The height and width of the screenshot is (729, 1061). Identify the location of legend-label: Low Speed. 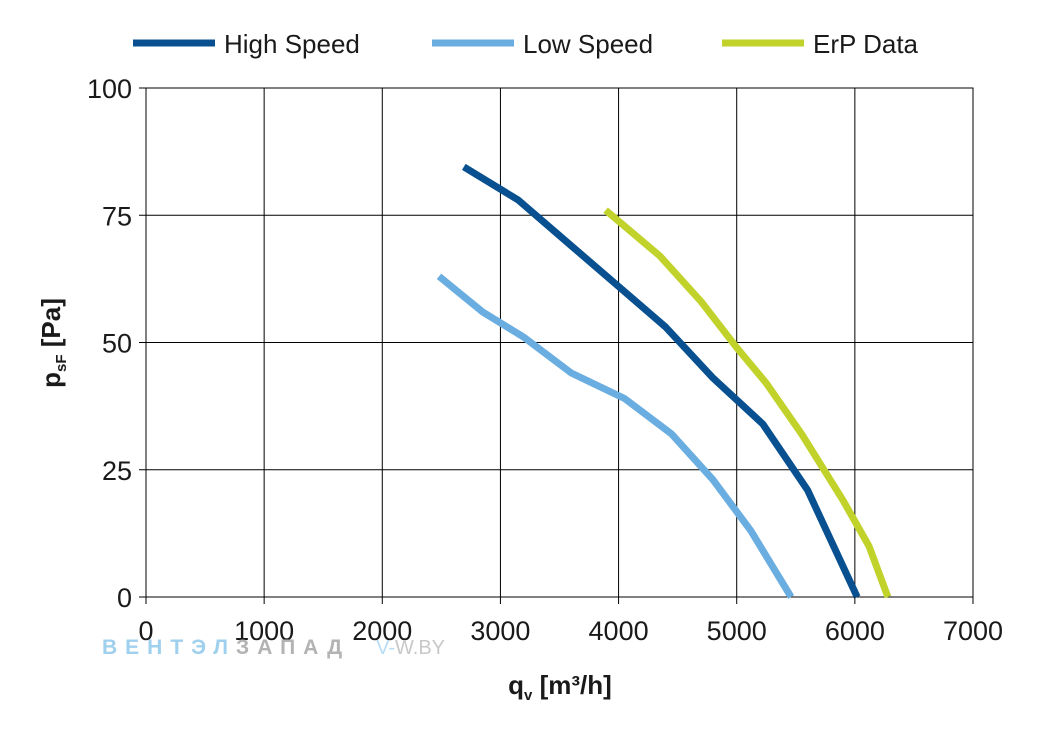
(588, 44).